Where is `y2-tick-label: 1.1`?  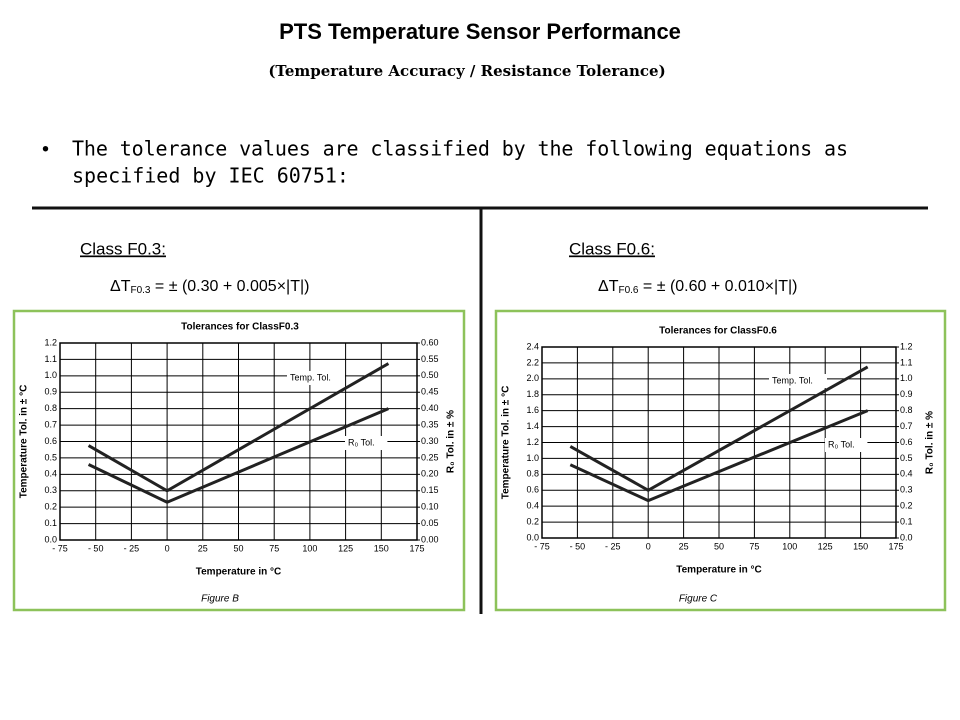
y2-tick-label: 1.1 is located at coordinates (906, 362).